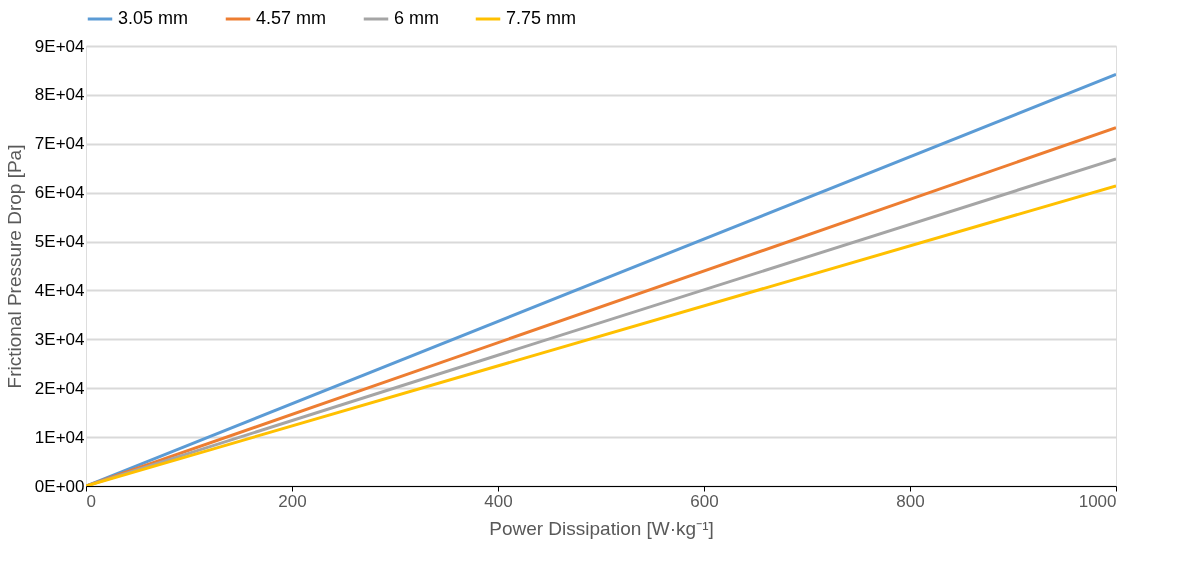  I want to click on y-tick-label: 2E+04, so click(59, 388).